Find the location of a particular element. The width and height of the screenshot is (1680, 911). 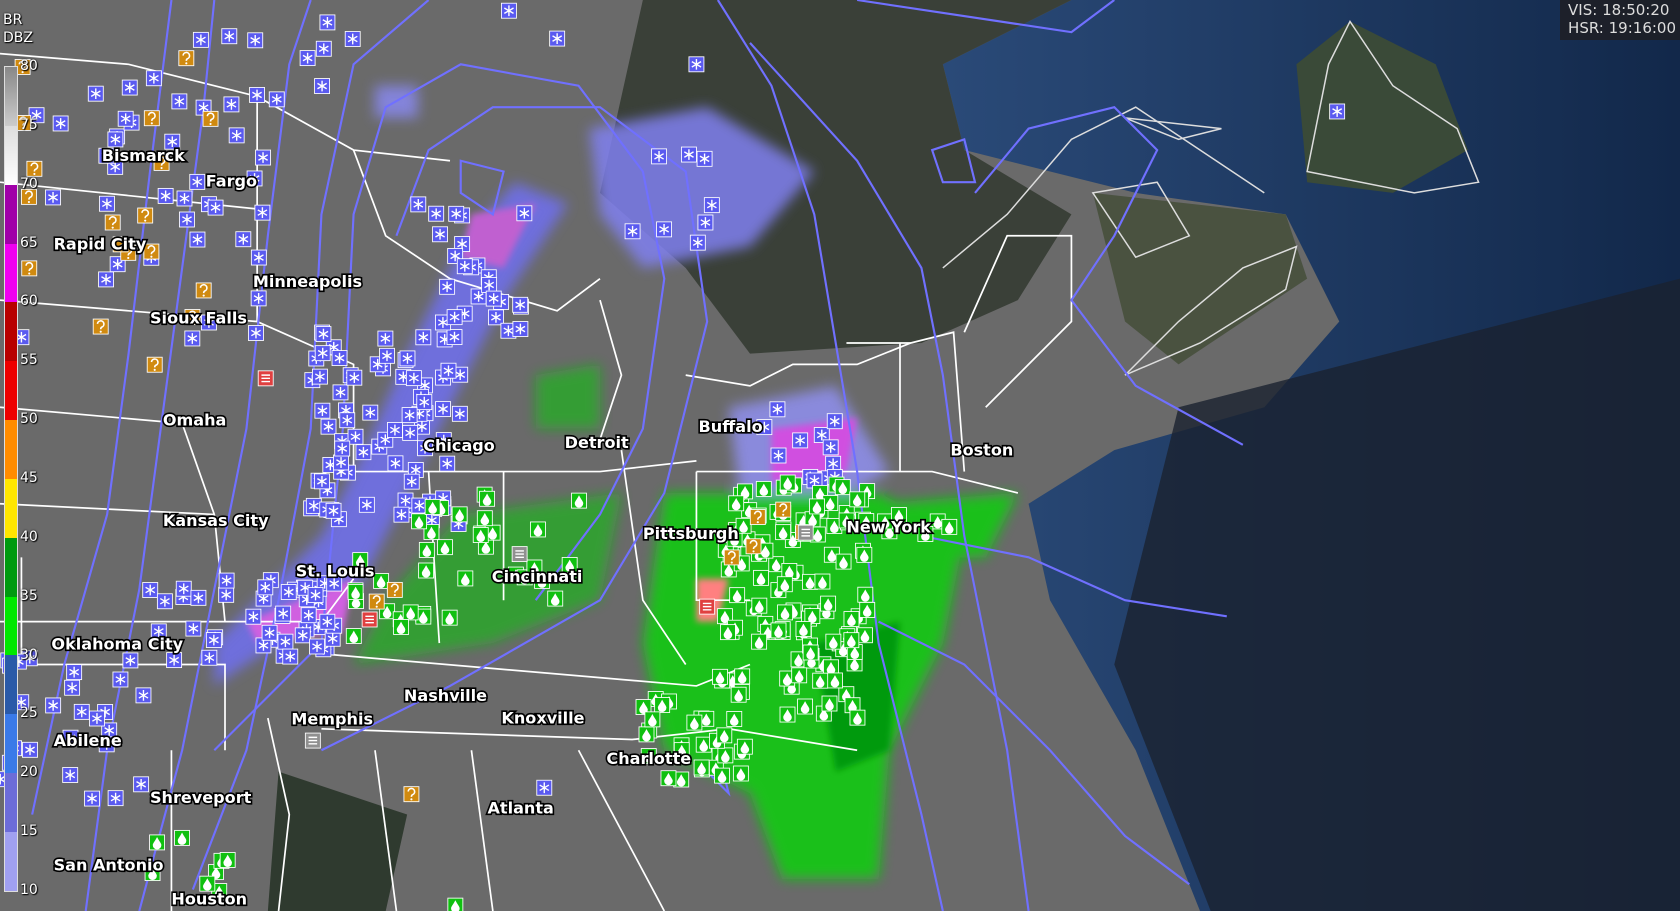

freezing-rain-icon is located at coordinates (707, 606).